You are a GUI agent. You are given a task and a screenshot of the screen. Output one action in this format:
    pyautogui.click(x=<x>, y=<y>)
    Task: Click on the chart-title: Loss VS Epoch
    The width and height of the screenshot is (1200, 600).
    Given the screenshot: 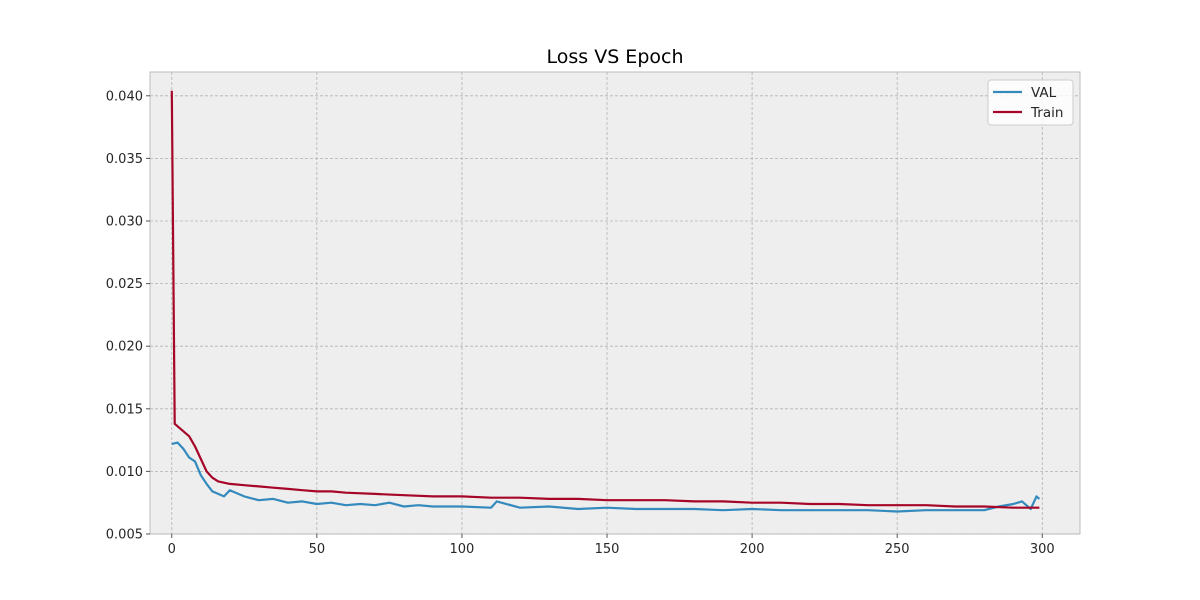 What is the action you would take?
    pyautogui.click(x=615, y=57)
    